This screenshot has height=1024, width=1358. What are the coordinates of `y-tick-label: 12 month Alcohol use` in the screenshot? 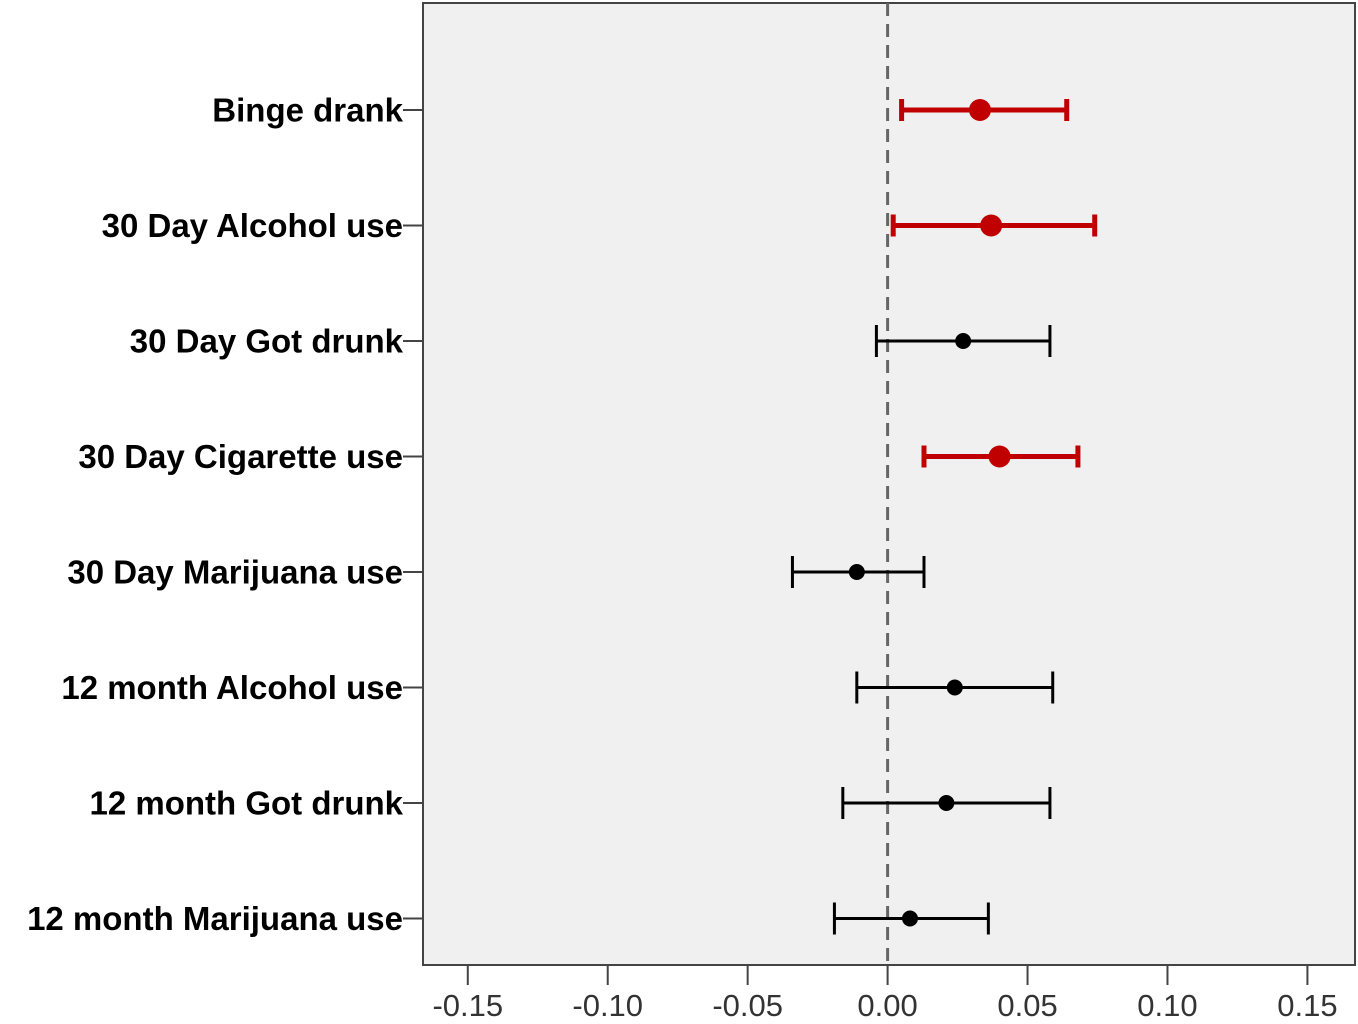 It's located at (232, 687).